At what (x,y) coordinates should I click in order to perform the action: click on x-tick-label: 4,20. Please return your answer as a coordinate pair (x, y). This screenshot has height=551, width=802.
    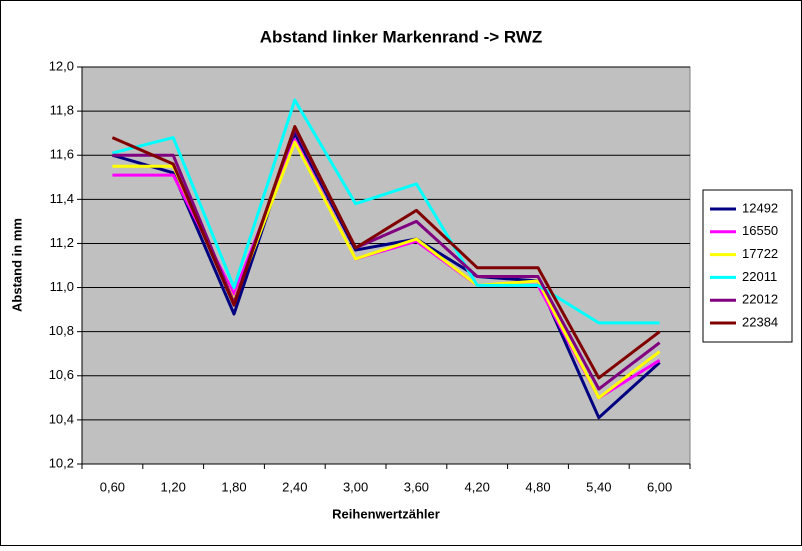
    Looking at the image, I should click on (477, 486).